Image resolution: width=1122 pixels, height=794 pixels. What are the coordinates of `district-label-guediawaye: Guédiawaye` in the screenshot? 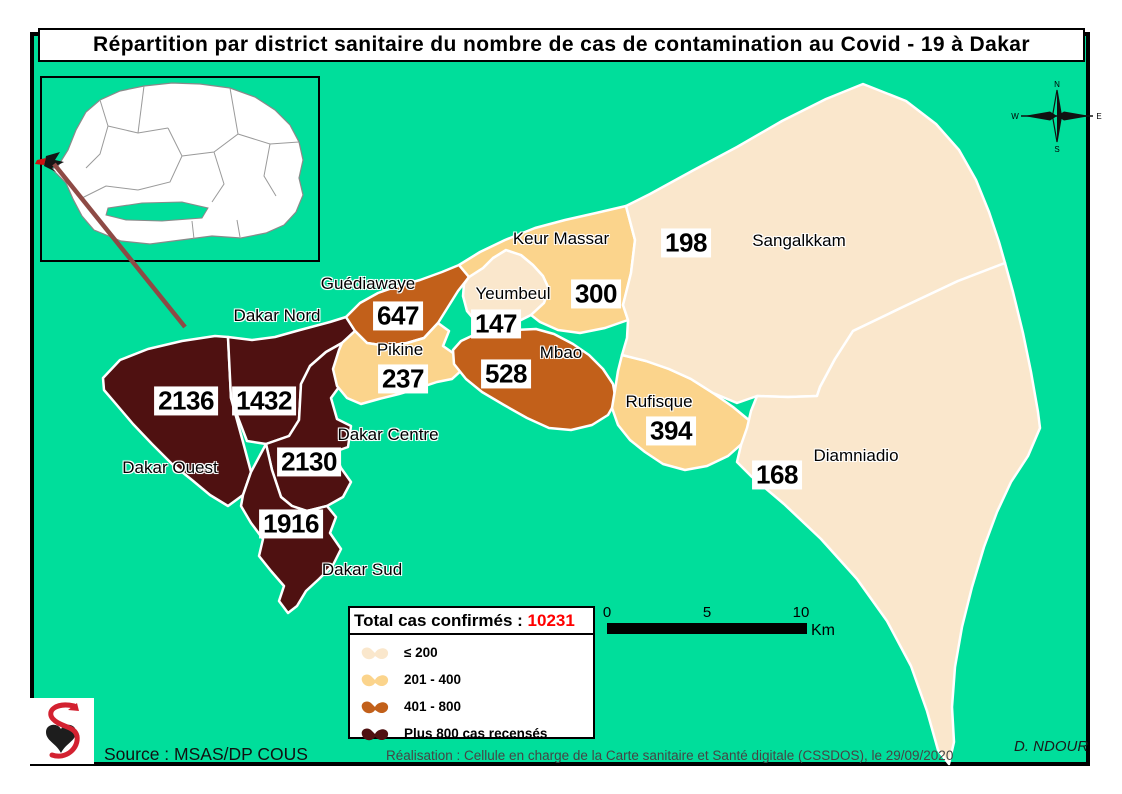 It's located at (368, 283).